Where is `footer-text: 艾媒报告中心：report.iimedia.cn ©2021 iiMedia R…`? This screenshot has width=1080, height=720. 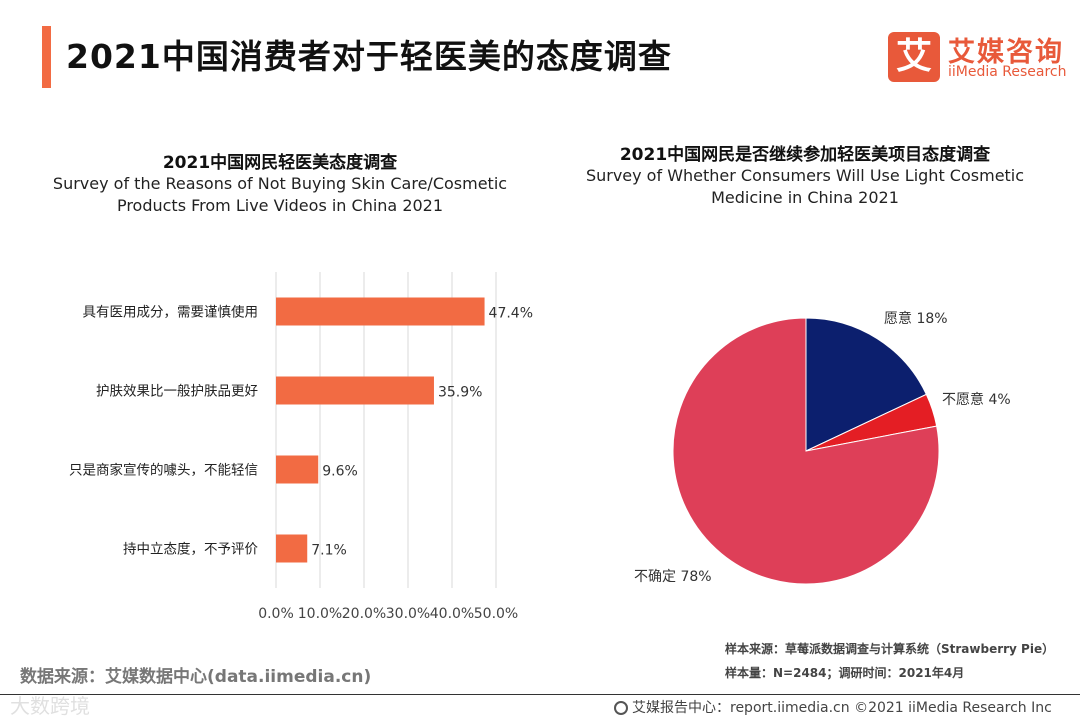 footer-text: 艾媒报告中心：report.iimedia.cn ©2021 iiMedia R… is located at coordinates (842, 708).